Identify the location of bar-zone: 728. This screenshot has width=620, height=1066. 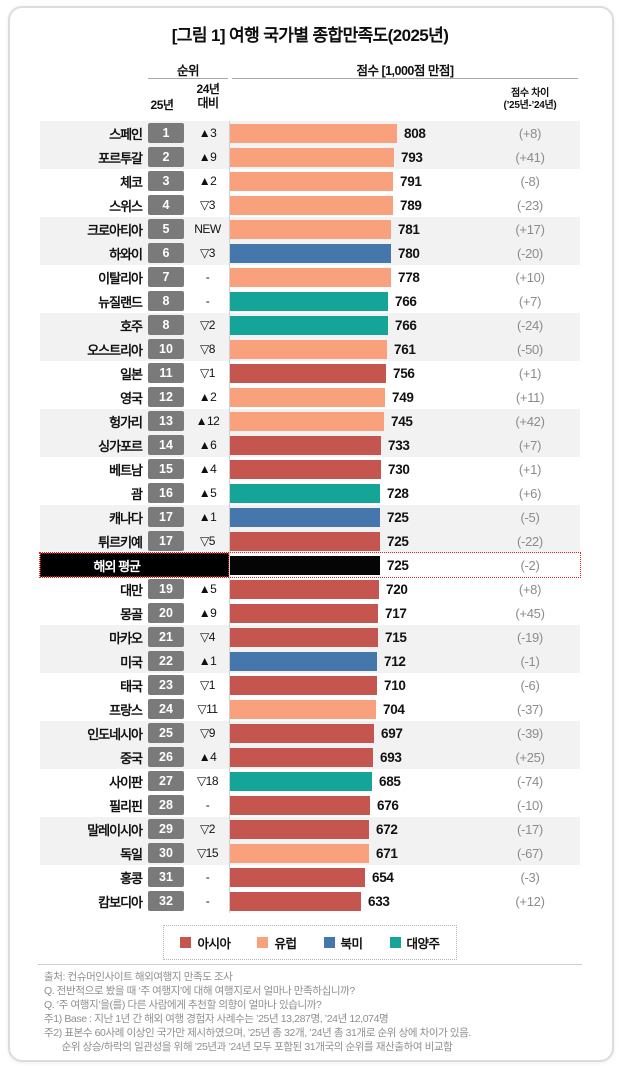
(354, 493).